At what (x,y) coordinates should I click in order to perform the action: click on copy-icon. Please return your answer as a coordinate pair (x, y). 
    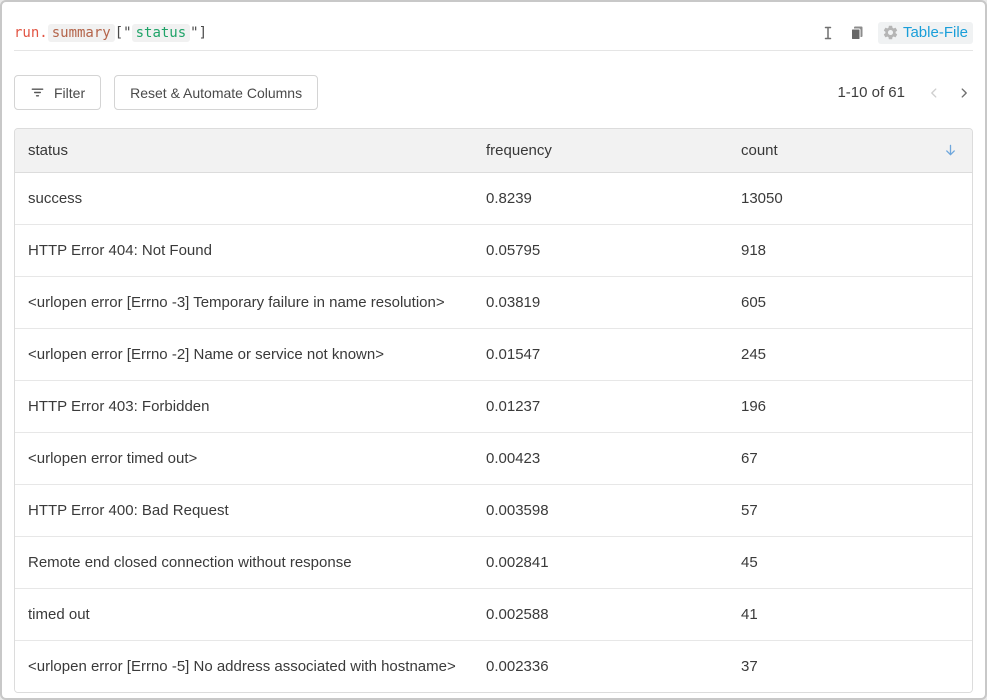
    Looking at the image, I should click on (857, 33).